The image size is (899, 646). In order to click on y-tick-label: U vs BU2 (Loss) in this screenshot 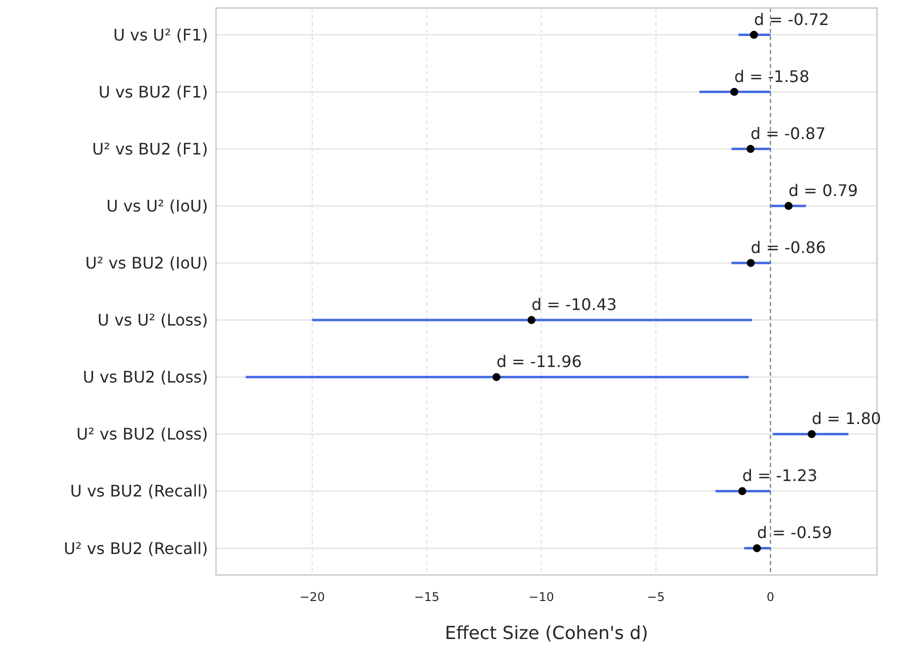, I will do `click(145, 377)`.